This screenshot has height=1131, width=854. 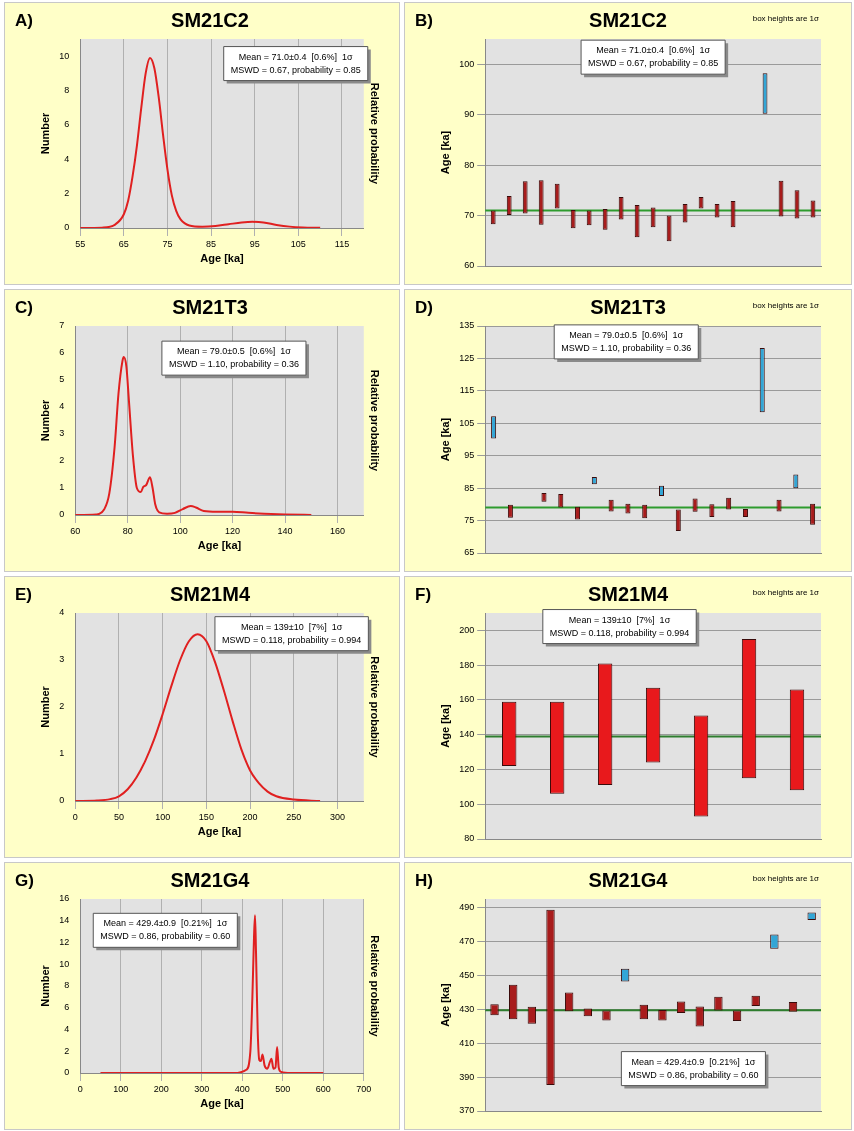 I want to click on x-tick-label: 250, so click(x=294, y=816).